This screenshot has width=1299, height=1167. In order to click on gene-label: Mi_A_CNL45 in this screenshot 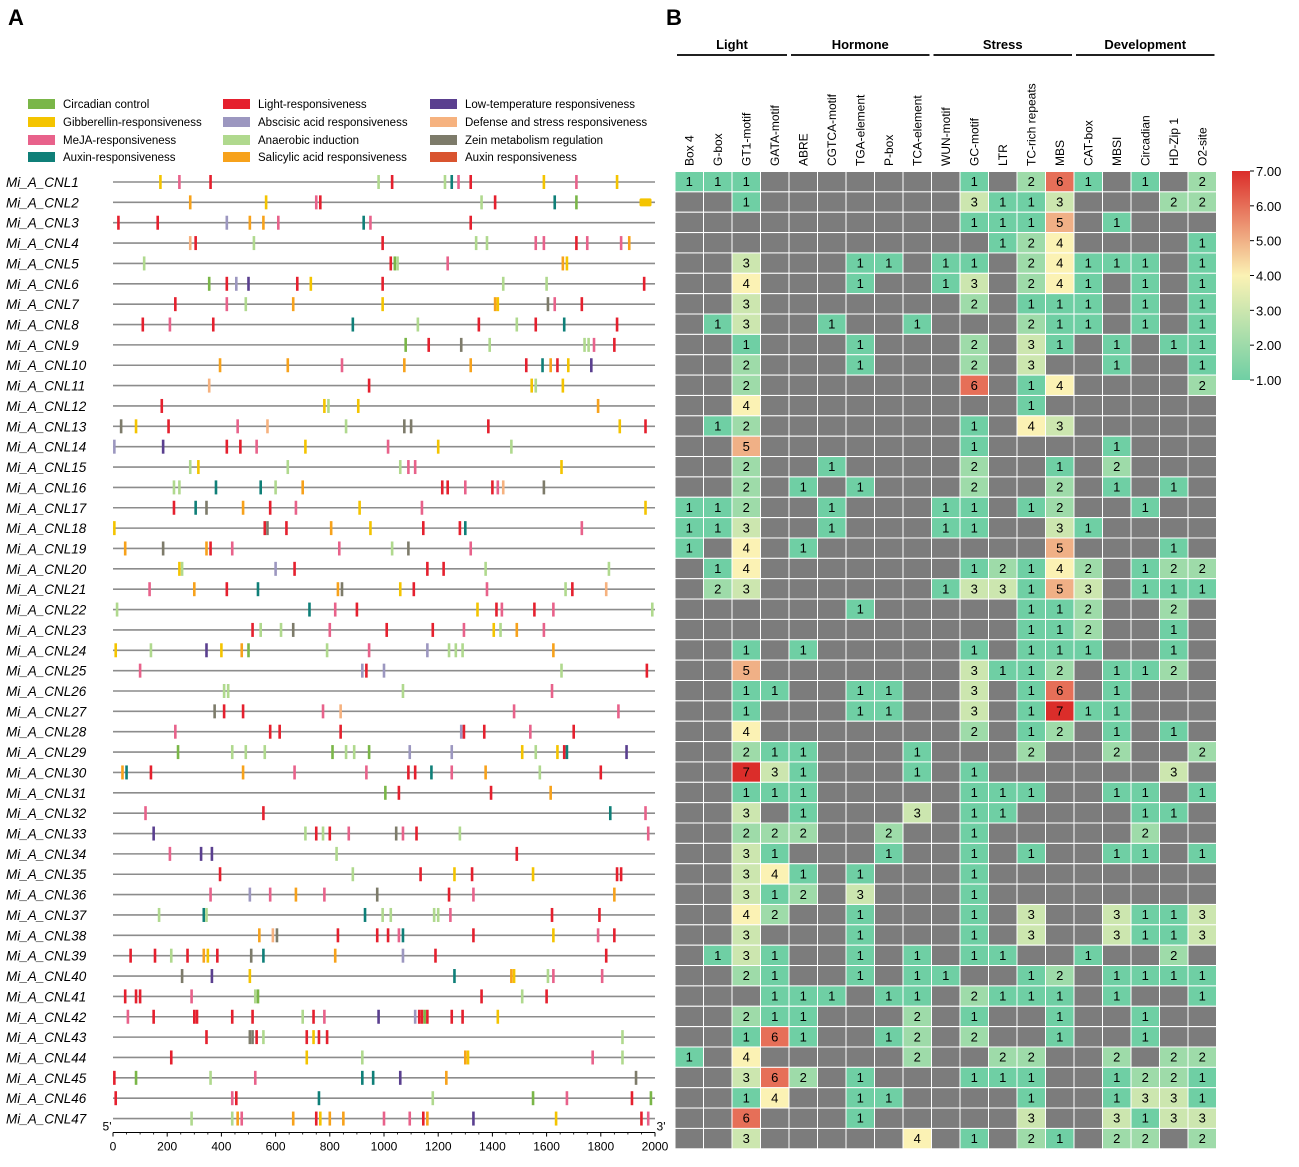, I will do `click(46, 1078)`.